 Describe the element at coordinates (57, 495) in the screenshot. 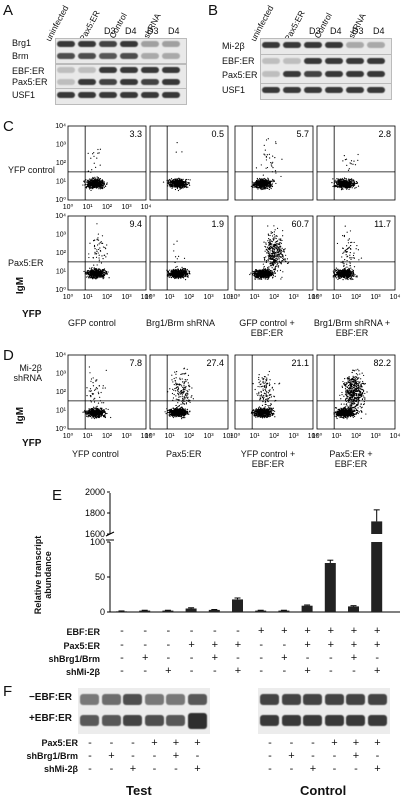

I see `panel-label-e: E` at that location.